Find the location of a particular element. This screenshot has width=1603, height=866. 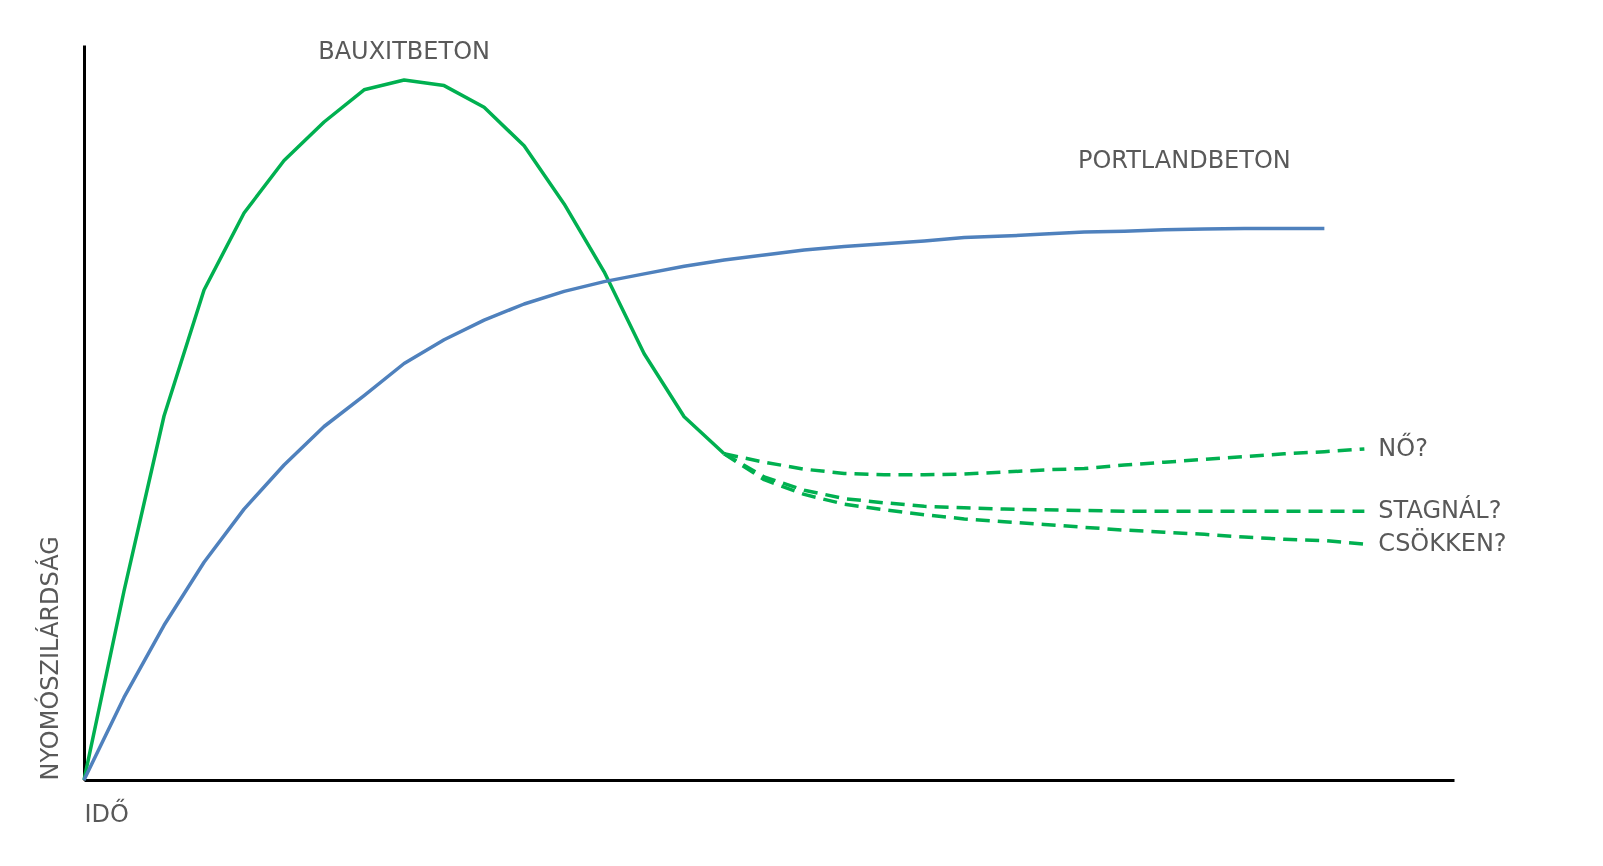

series-label: BAUXITBETON is located at coordinates (404, 51).